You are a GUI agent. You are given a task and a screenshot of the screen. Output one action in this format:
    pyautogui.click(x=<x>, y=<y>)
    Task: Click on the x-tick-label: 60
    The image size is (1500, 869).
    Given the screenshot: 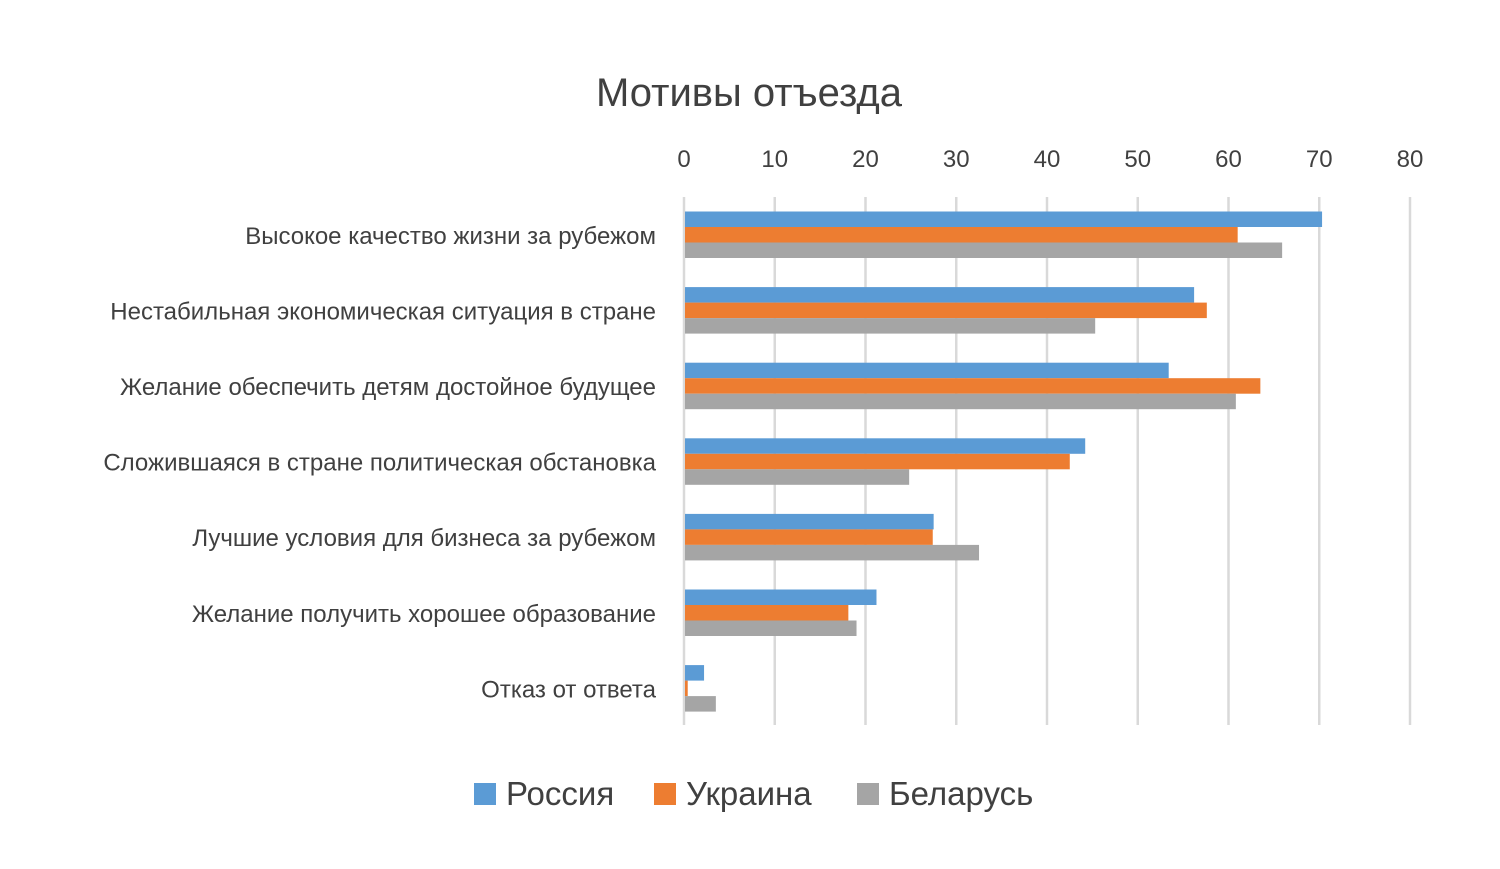 What is the action you would take?
    pyautogui.click(x=1228, y=159)
    